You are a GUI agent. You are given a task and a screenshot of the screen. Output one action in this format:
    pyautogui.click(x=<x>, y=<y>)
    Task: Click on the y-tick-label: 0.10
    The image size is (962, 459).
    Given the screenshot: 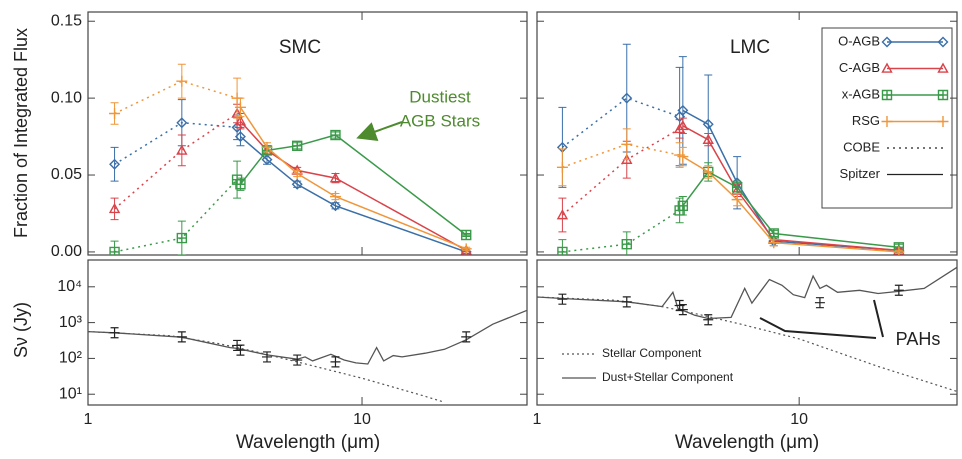 What is the action you would take?
    pyautogui.click(x=66, y=97)
    